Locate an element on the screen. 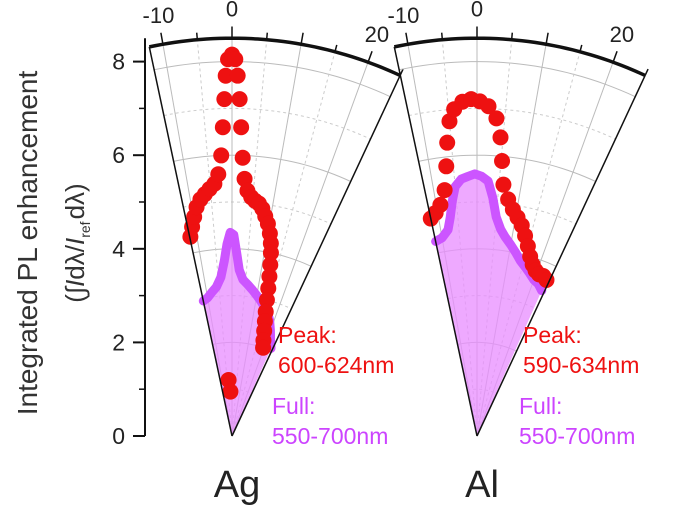  radial-tick-label: 0 is located at coordinates (118, 436).